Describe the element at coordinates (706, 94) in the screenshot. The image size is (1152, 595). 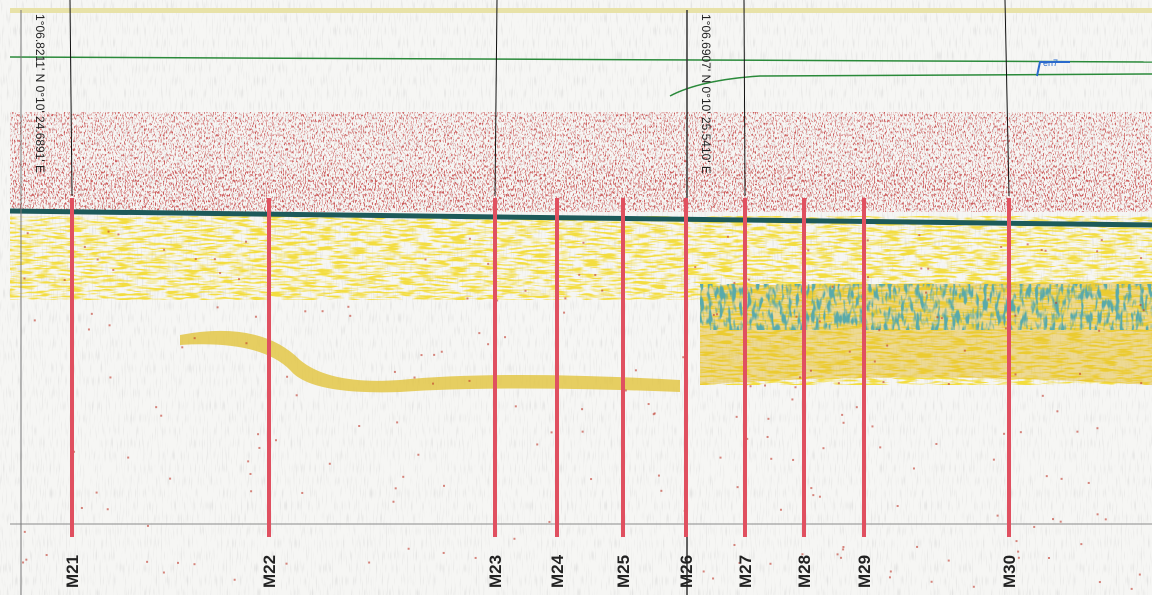
I see `coordinate-label: 1°06.6907' N 0°10' 25.5410' E` at that location.